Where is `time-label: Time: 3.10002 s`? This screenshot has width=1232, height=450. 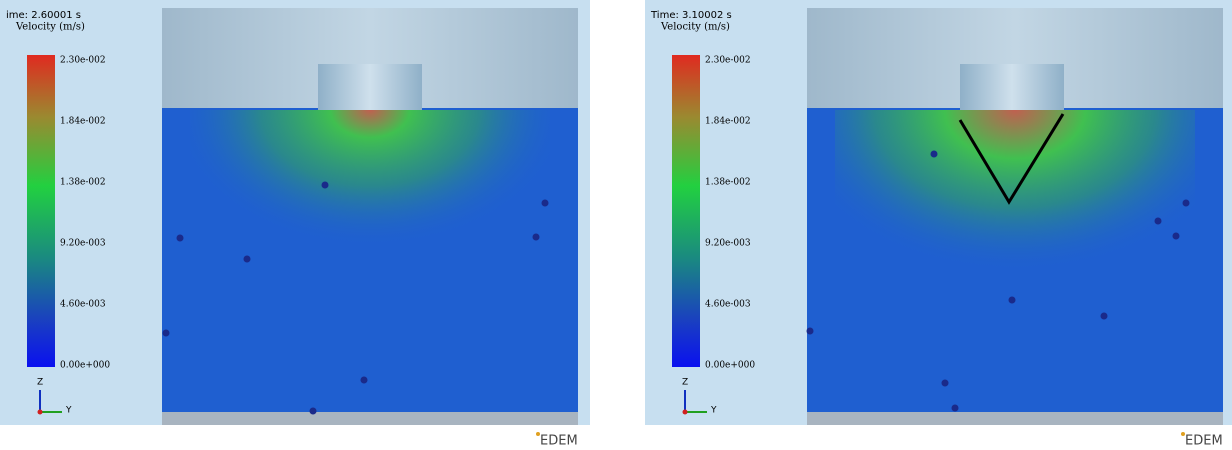 time-label: Time: 3.10002 s is located at coordinates (691, 15).